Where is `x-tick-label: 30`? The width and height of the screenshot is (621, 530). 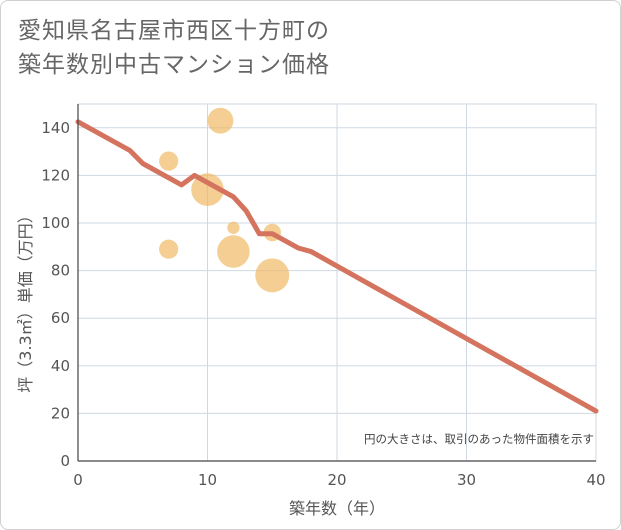 x-tick-label: 30 is located at coordinates (466, 480).